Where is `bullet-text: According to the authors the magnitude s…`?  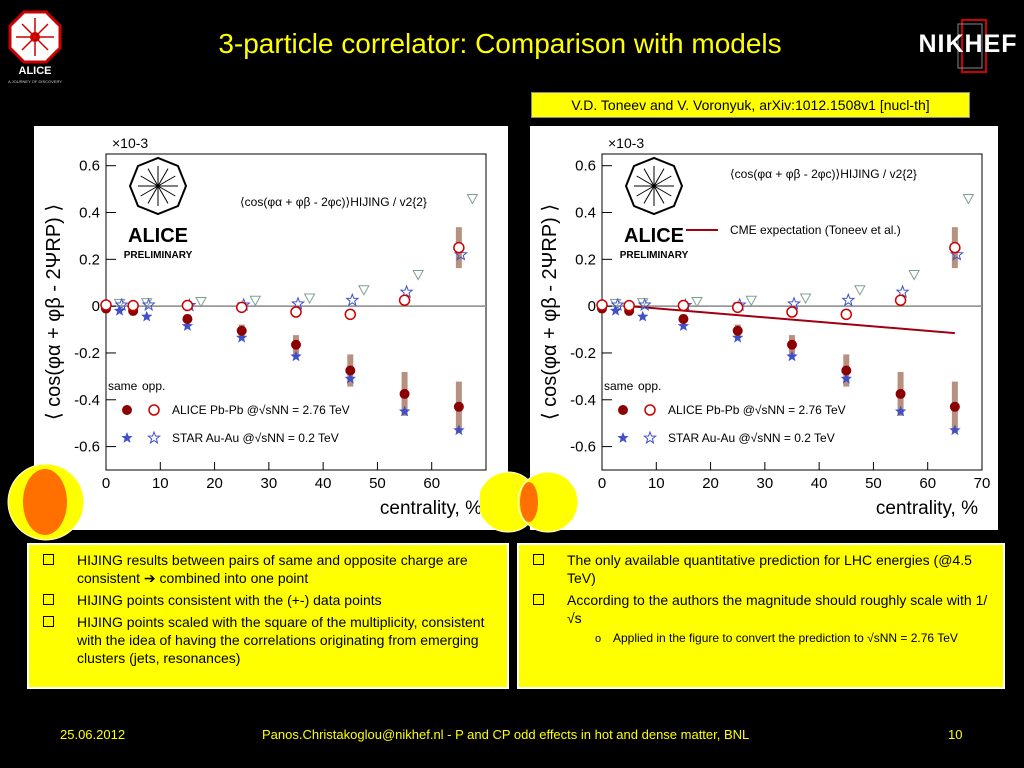 bullet-text: According to the authors the magnitude s… is located at coordinates (777, 609).